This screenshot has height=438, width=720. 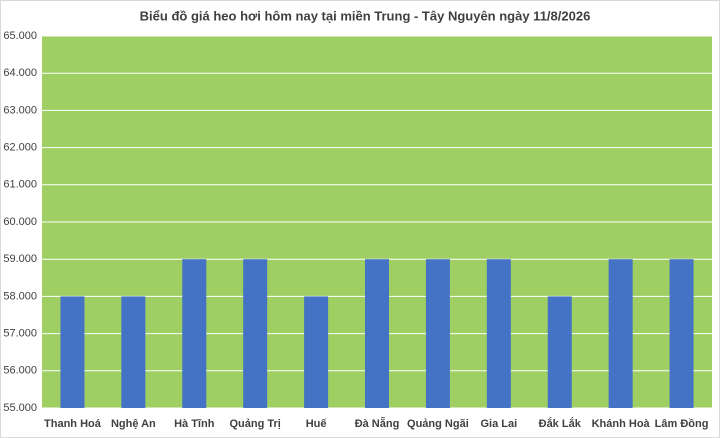 What do you see at coordinates (20, 73) in the screenshot?
I see `y-tick-label: 64.000` at bounding box center [20, 73].